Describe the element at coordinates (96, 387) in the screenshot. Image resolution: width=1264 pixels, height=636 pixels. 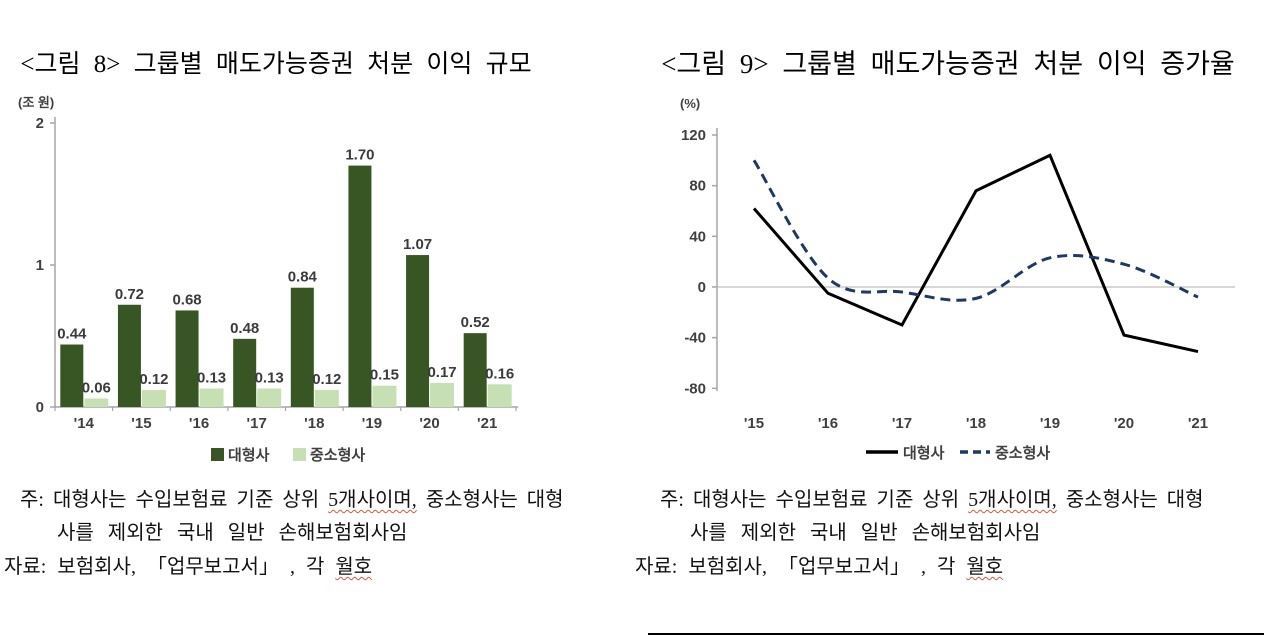
I see `bar-value-label: 0.06` at that location.